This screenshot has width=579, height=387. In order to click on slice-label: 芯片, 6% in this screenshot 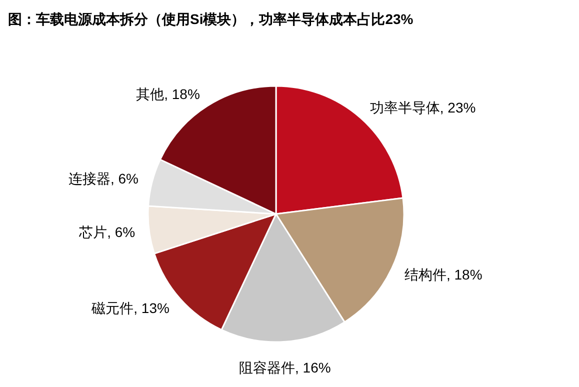, I will do `click(107, 232)`.